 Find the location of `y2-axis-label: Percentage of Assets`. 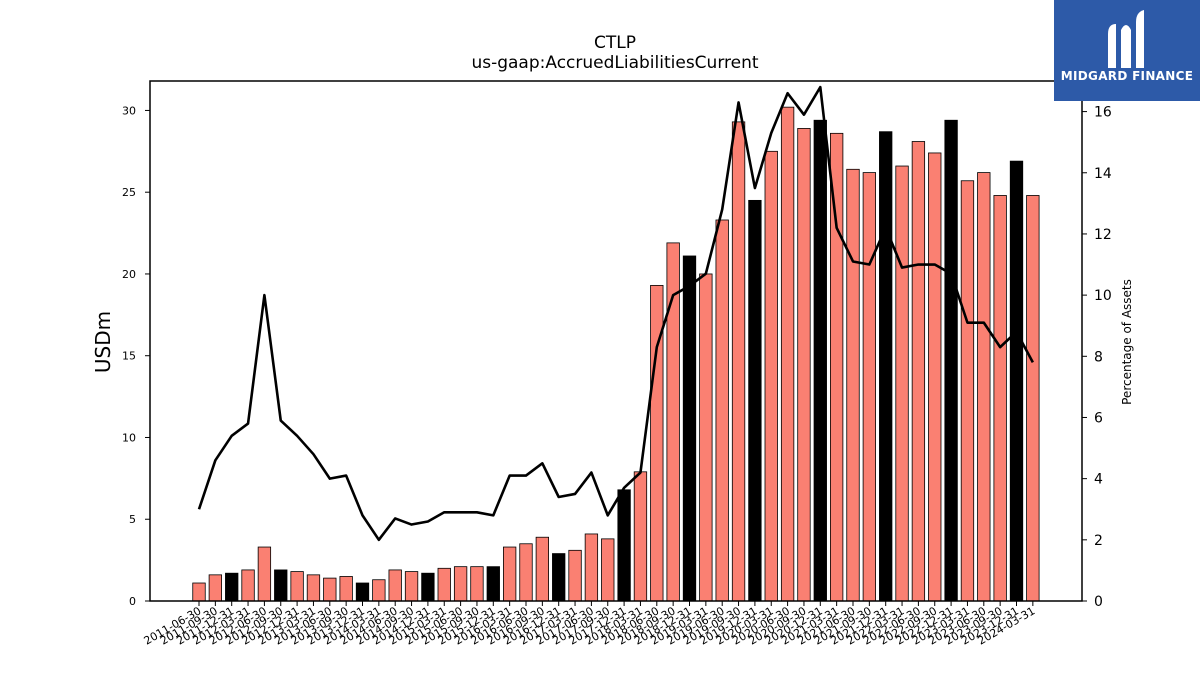

y2-axis-label: Percentage of Assets is located at coordinates (1127, 342).